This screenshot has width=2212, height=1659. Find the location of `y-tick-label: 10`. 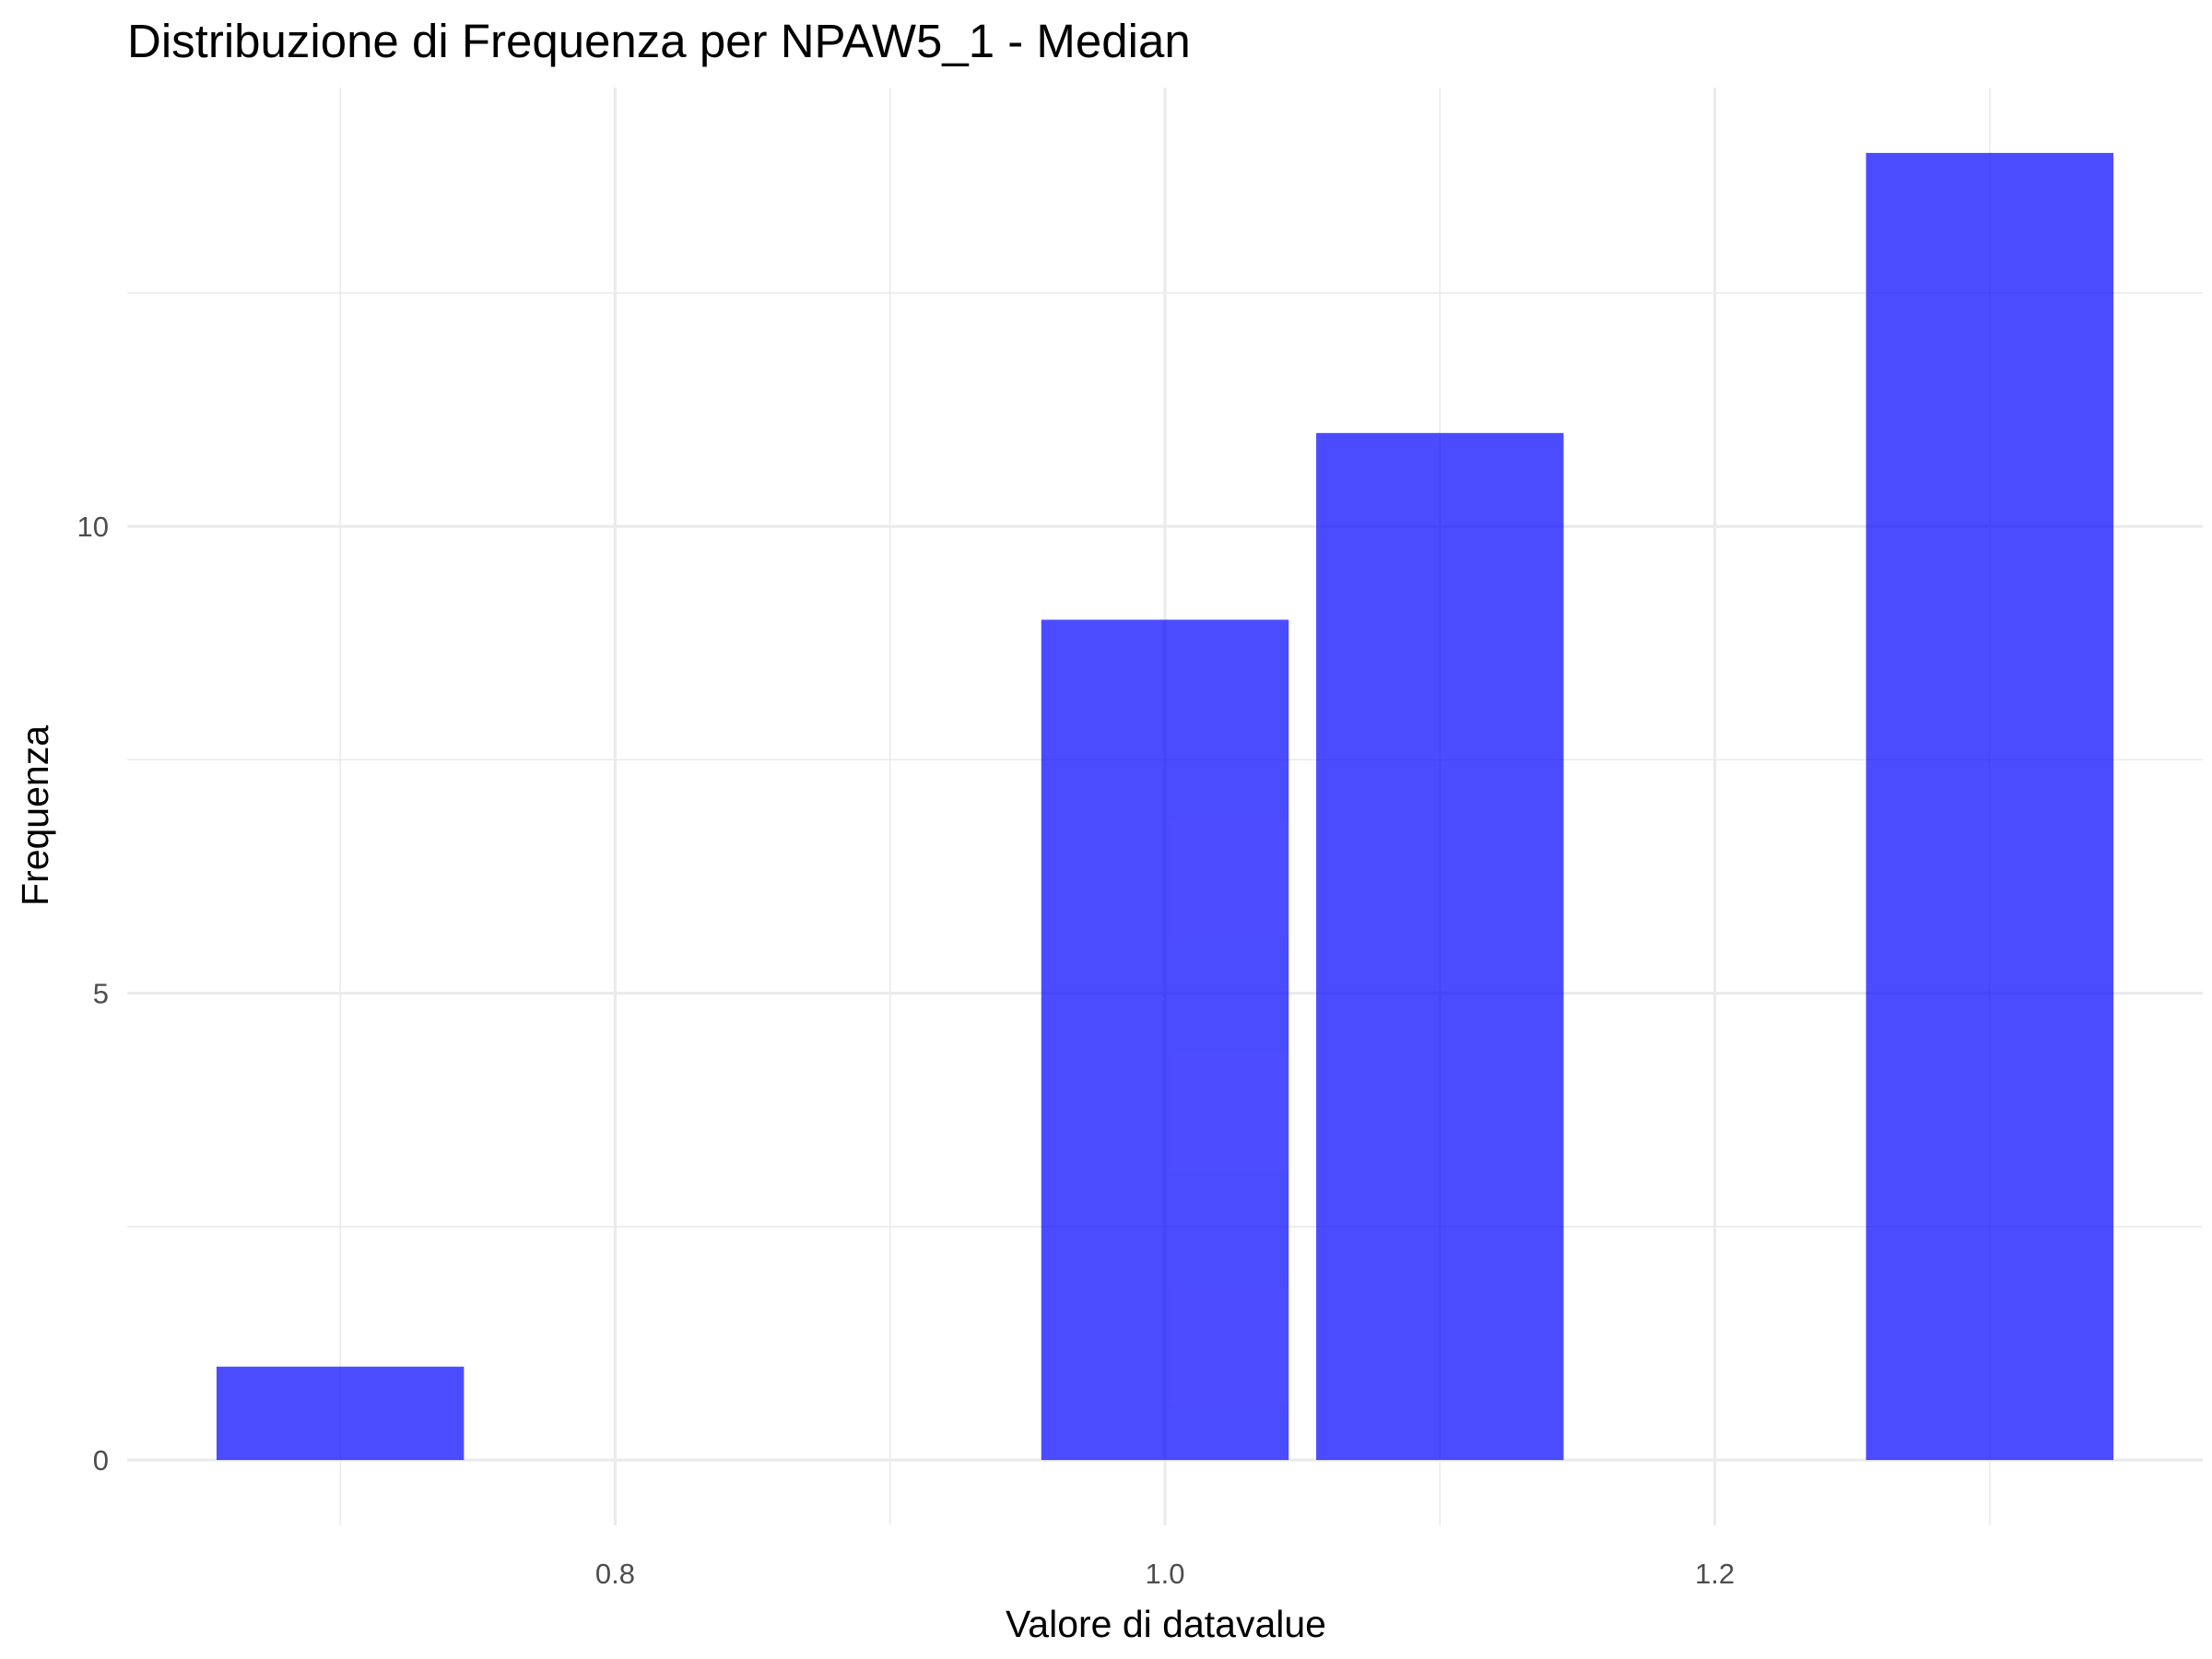

y-tick-label: 10 is located at coordinates (93, 527).